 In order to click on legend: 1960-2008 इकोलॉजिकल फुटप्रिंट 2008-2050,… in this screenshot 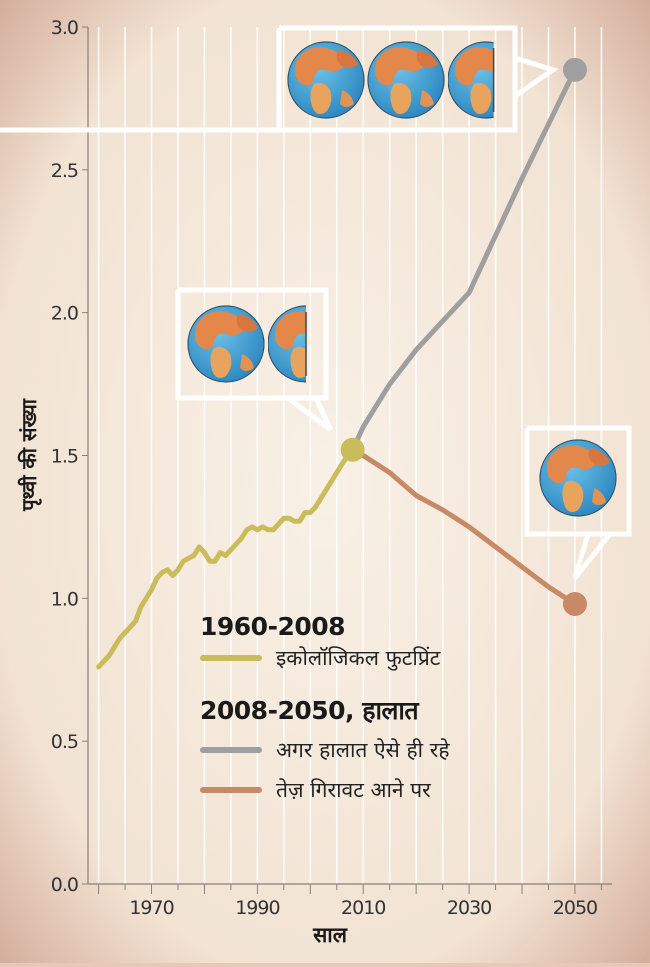, I will do `click(410, 709)`.